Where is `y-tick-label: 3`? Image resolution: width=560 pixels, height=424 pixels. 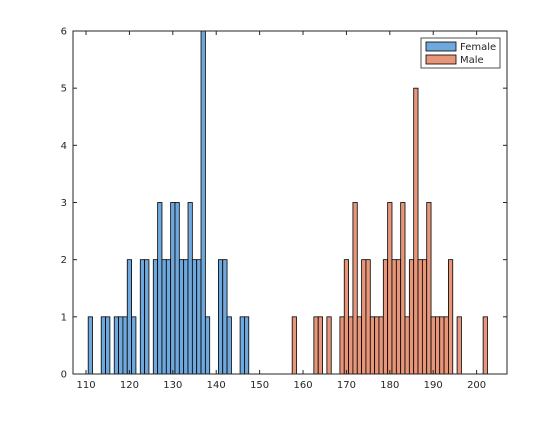 y-tick-label: 3 is located at coordinates (64, 203).